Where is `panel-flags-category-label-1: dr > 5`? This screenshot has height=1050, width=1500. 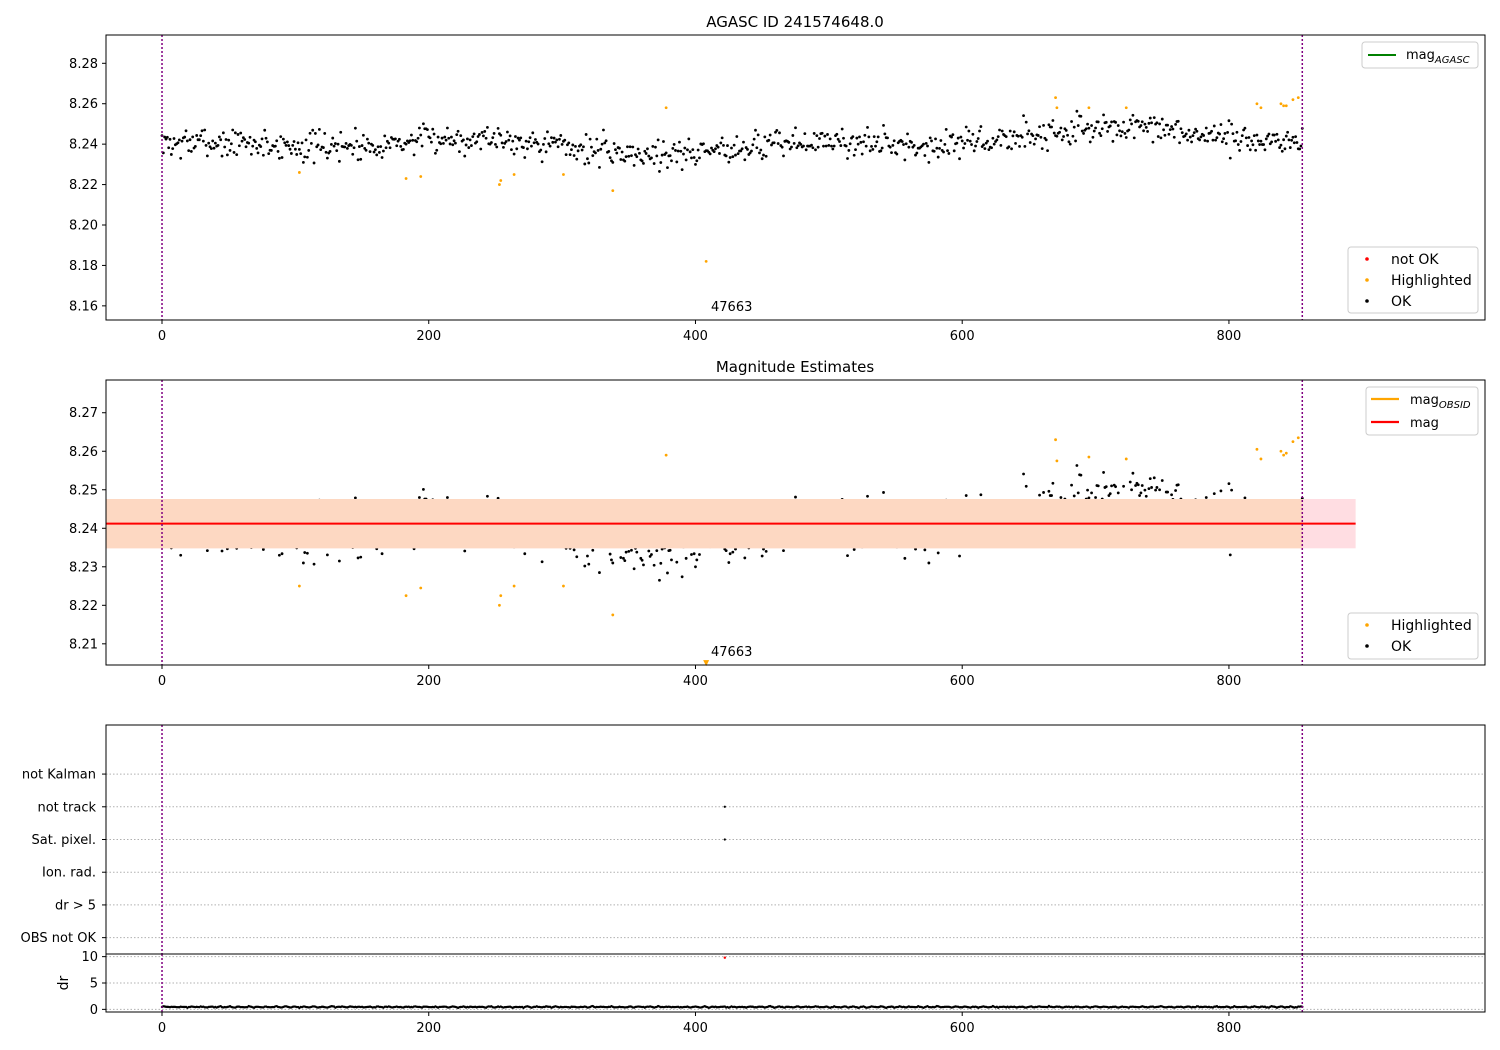
panel-flags-category-label-1: dr > 5 is located at coordinates (75, 905).